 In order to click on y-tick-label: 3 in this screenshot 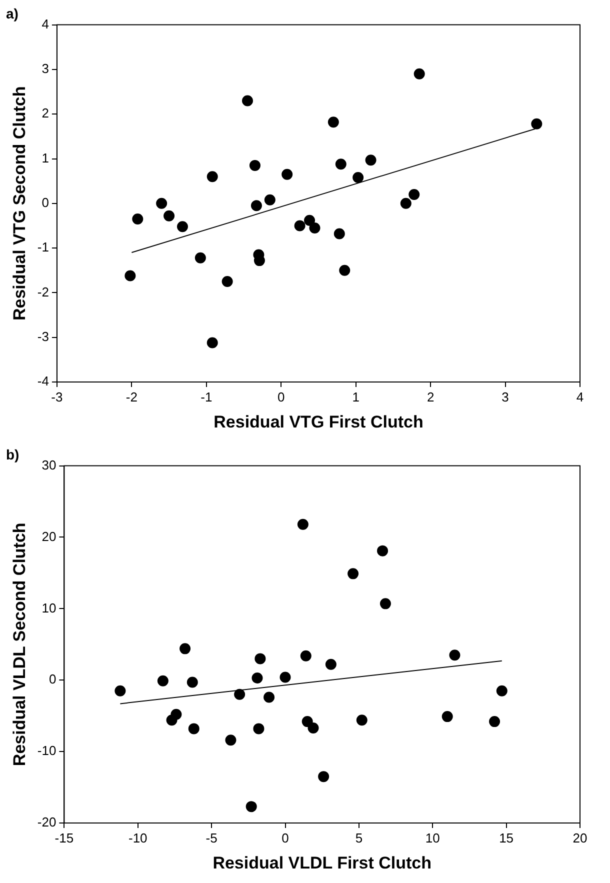, I will do `click(45, 68)`.